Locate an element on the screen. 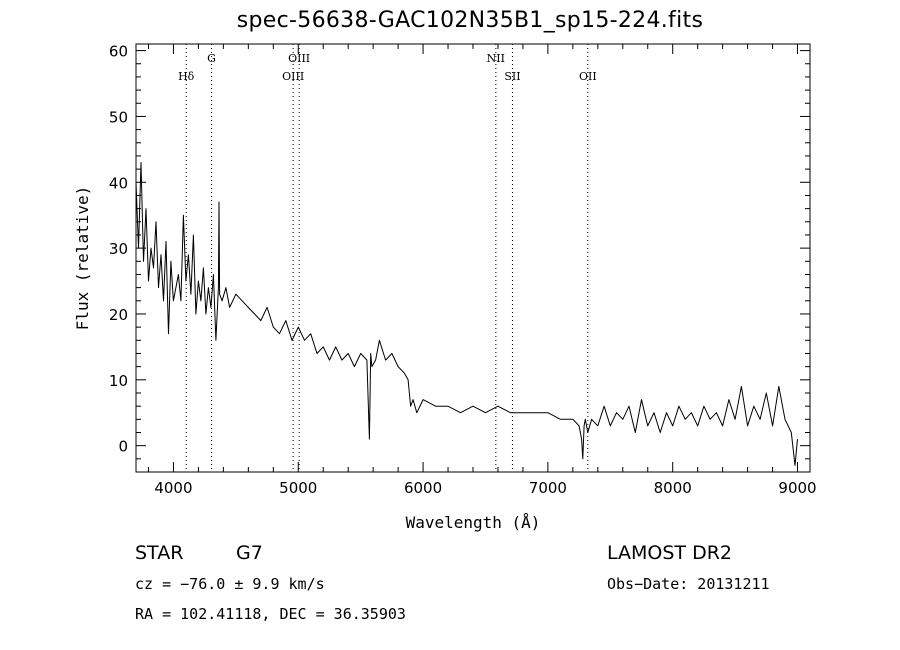 The image size is (900, 650). line-marker-label: NII is located at coordinates (496, 58).